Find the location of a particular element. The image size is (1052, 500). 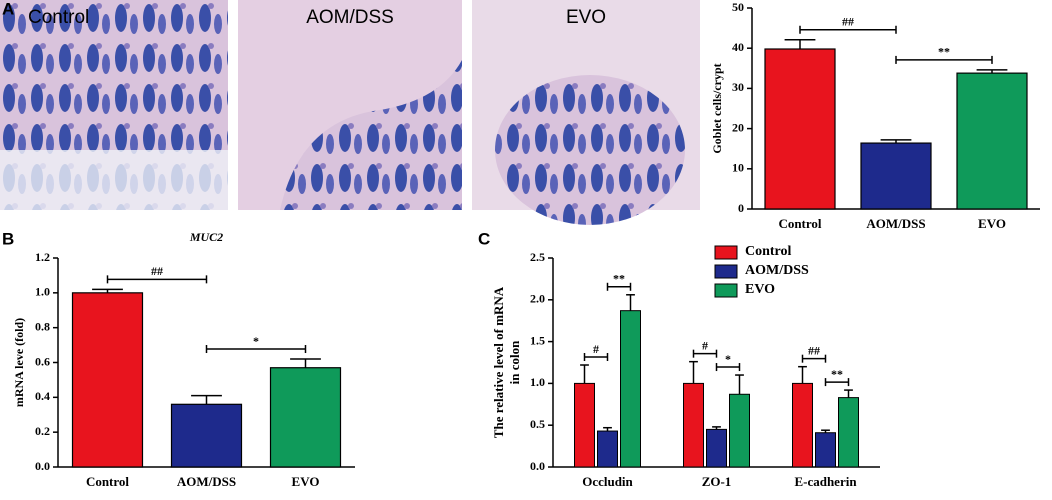

y-tick-label: 1.2 is located at coordinates (42, 257).